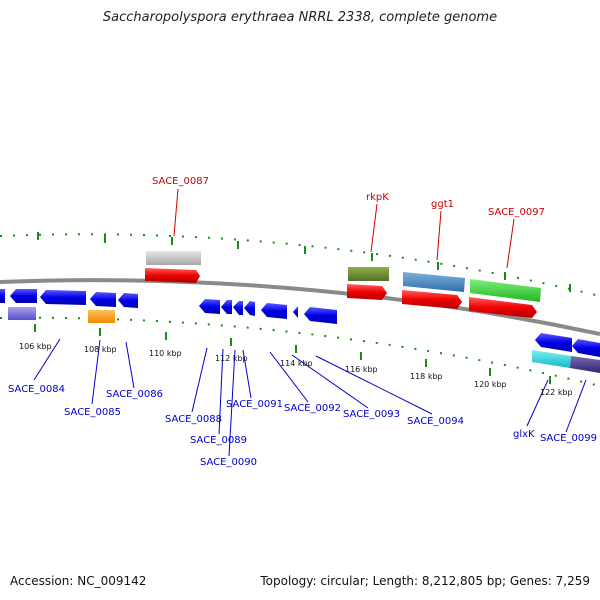 Image resolution: width=600 pixels, height=600 pixels. Describe the element at coordinates (367, 292) in the screenshot. I see `feature-rkpk-gene` at that location.